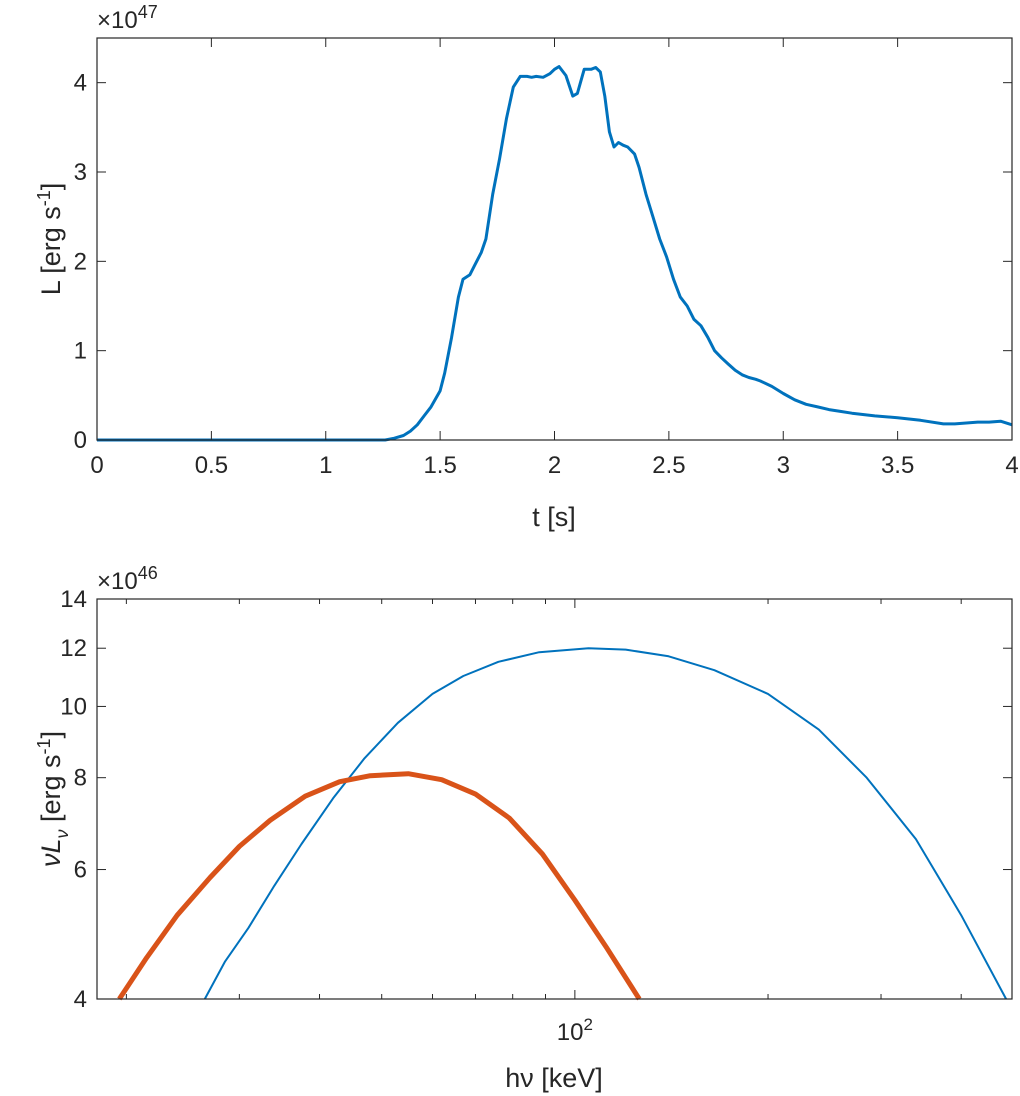  I want to click on bottom-exponent-power: 46, so click(148, 573).